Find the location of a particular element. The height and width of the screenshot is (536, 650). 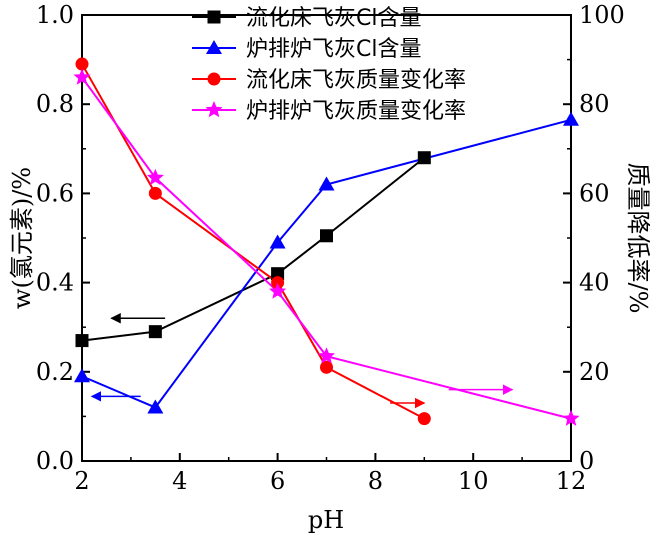

x-axis-title: pH is located at coordinates (326, 520).